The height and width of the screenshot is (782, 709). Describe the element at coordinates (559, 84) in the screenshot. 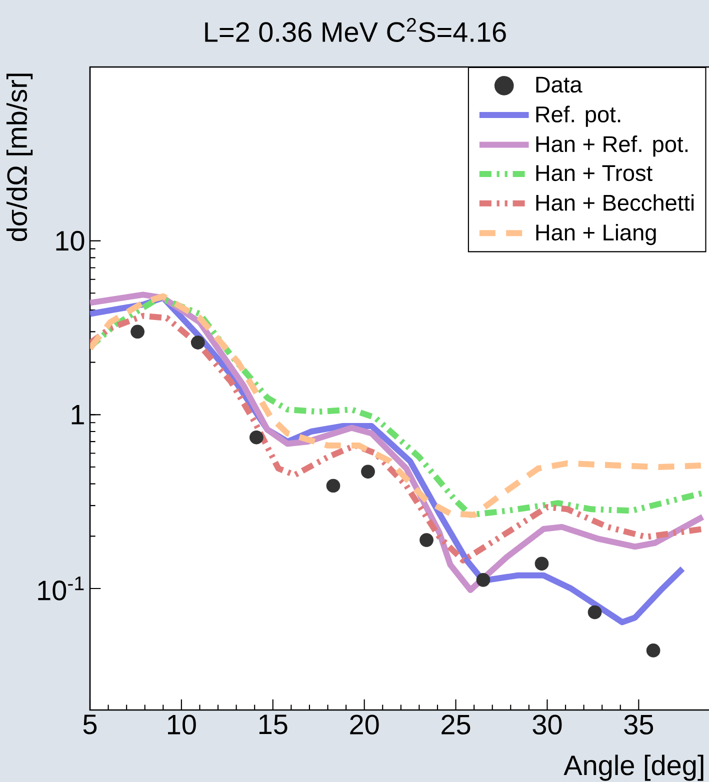

I see `legend-label: Data` at that location.